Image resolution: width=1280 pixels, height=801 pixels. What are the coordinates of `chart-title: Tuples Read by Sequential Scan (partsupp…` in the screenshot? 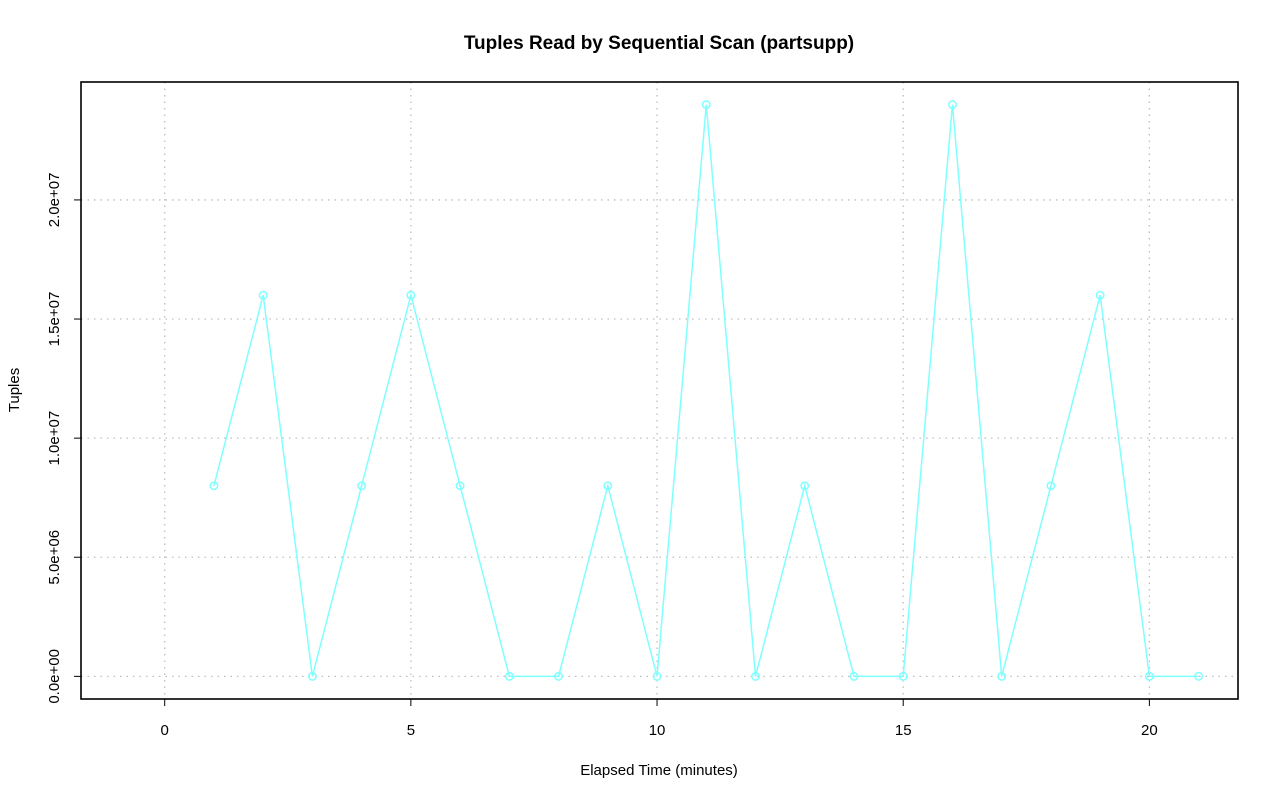 It's located at (659, 43).